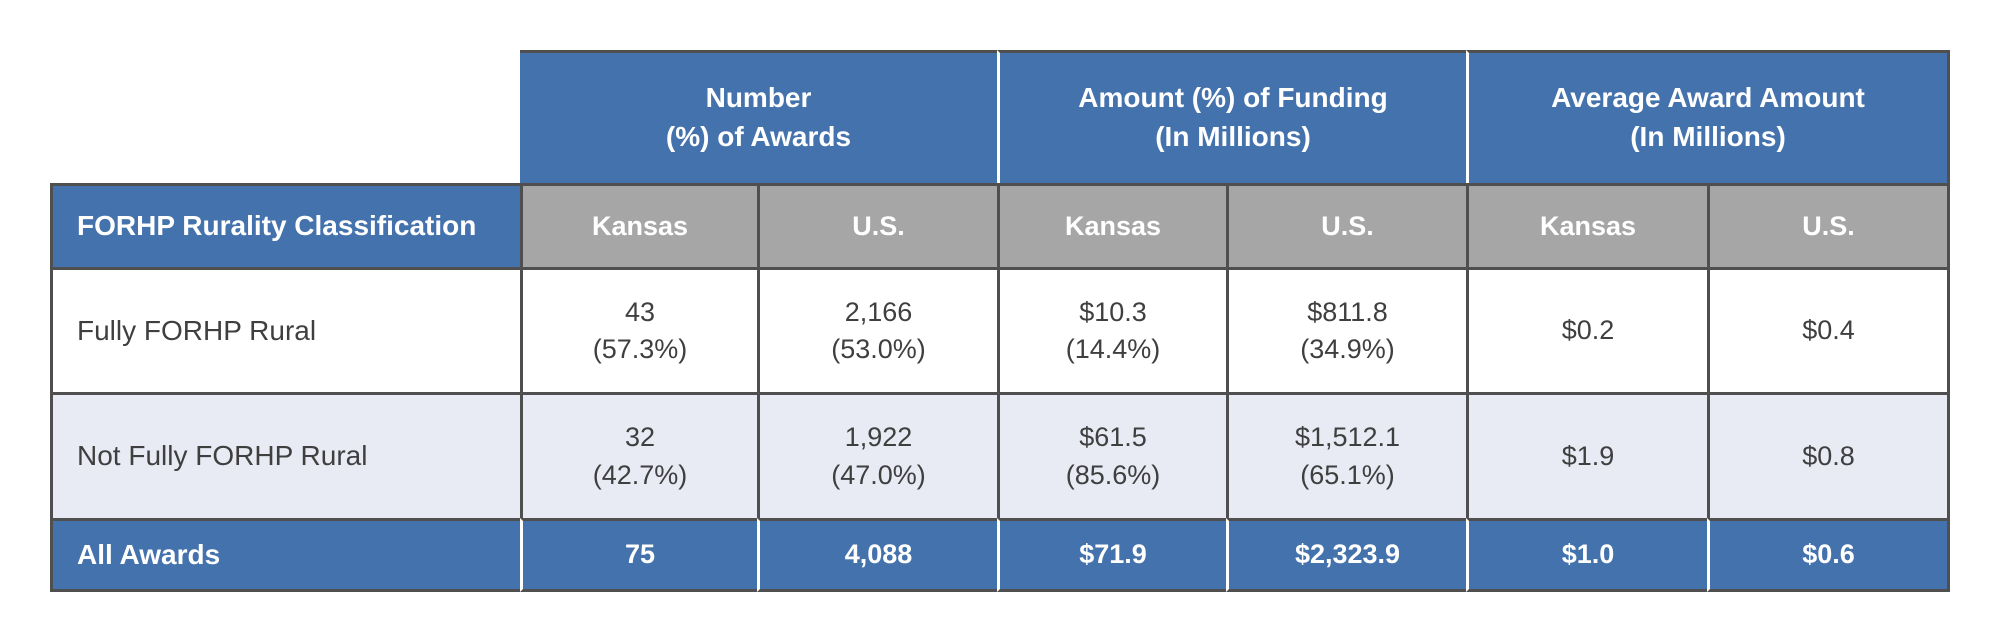  Describe the element at coordinates (877, 329) in the screenshot. I see `cell-fully-awards-us: 2,166 (53.0%)` at that location.